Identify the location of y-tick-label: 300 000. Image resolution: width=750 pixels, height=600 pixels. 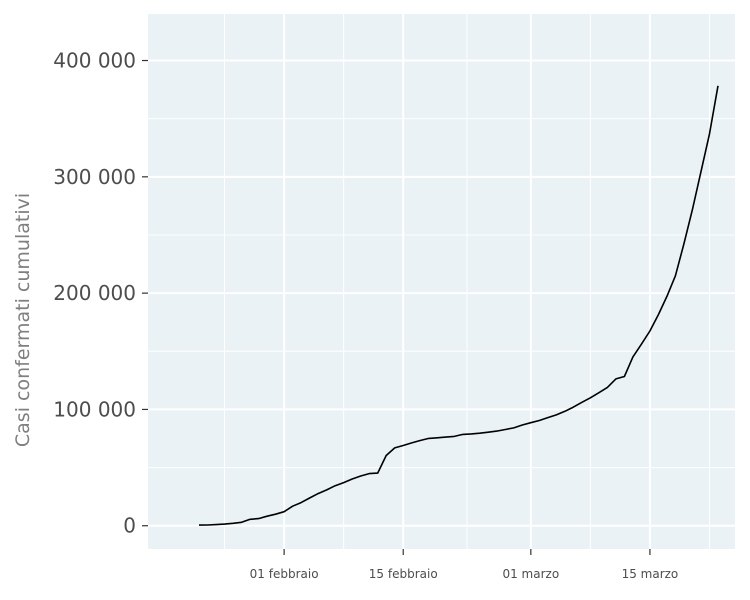
(94, 177).